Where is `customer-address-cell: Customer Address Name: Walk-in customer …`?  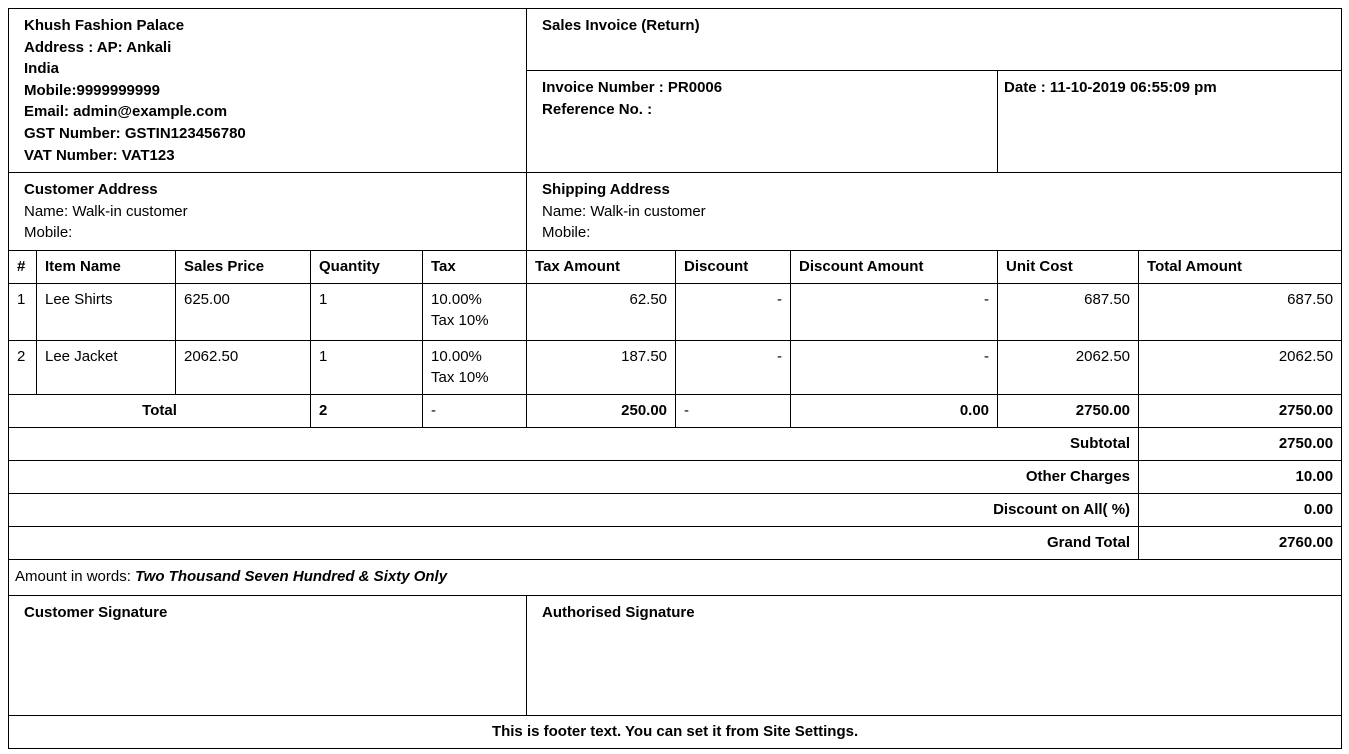
customer-address-cell: Customer Address Name: Walk-in customer … is located at coordinates (267, 211).